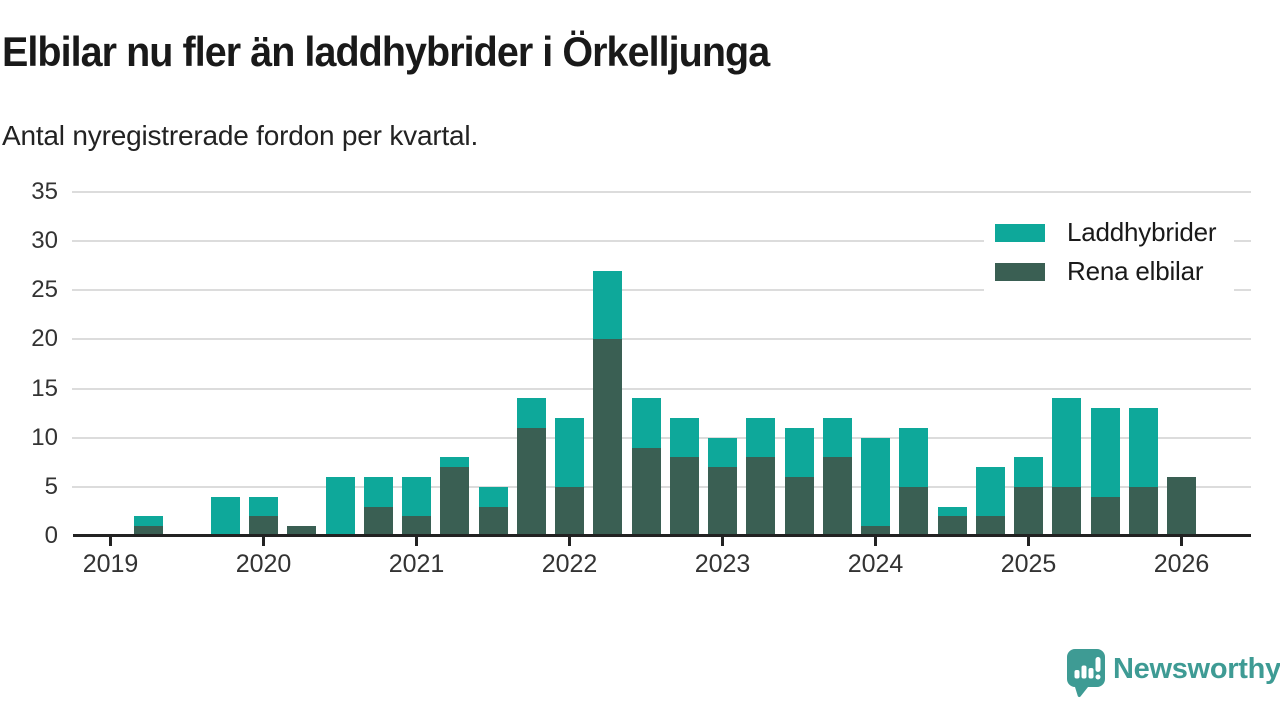  What do you see at coordinates (722, 501) in the screenshot?
I see `bar-2023Q1-rena-elbilar` at bounding box center [722, 501].